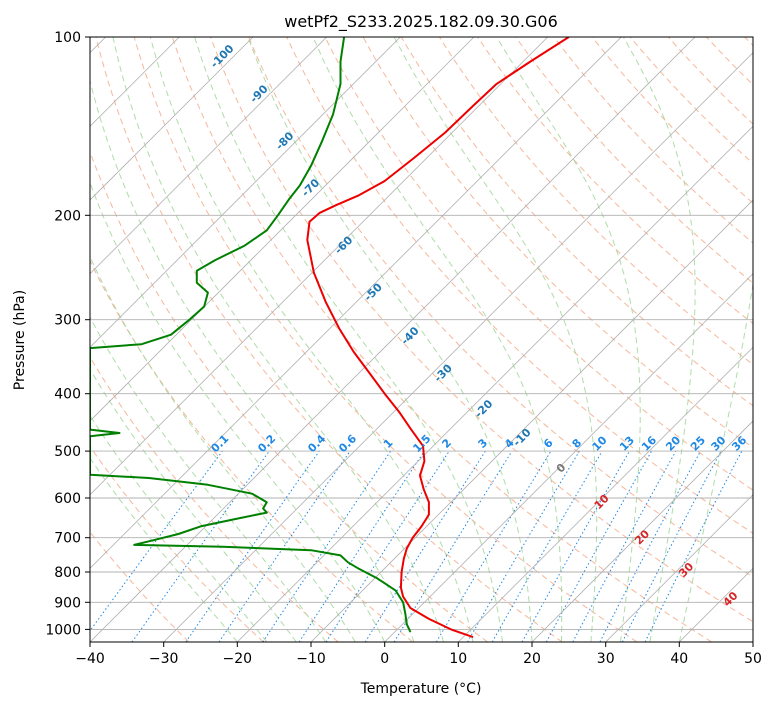 Image resolution: width=775 pixels, height=708 pixels. Describe the element at coordinates (238, 659) in the screenshot. I see `x-tick-label: −20` at that location.